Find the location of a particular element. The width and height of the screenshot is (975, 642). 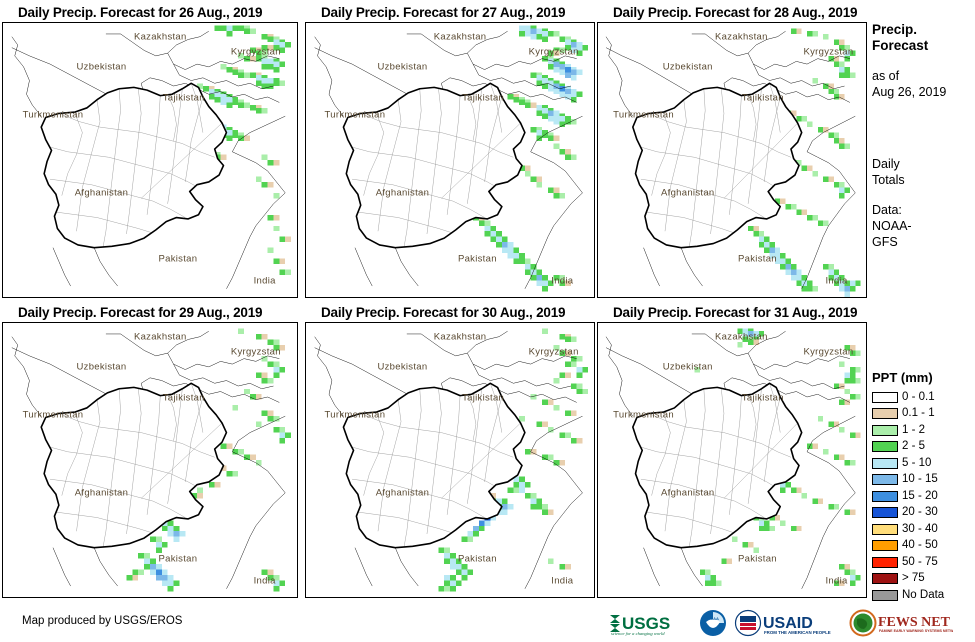

legend-row: 30 - 40 is located at coordinates (923, 529).